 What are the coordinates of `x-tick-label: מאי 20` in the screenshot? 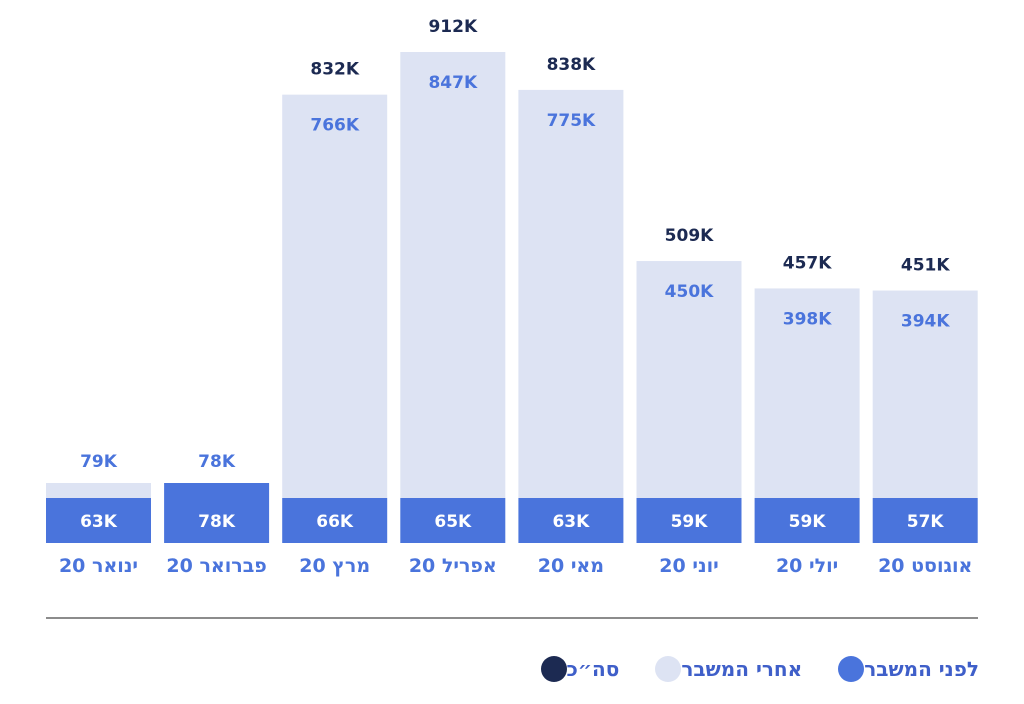 It's located at (571, 566).